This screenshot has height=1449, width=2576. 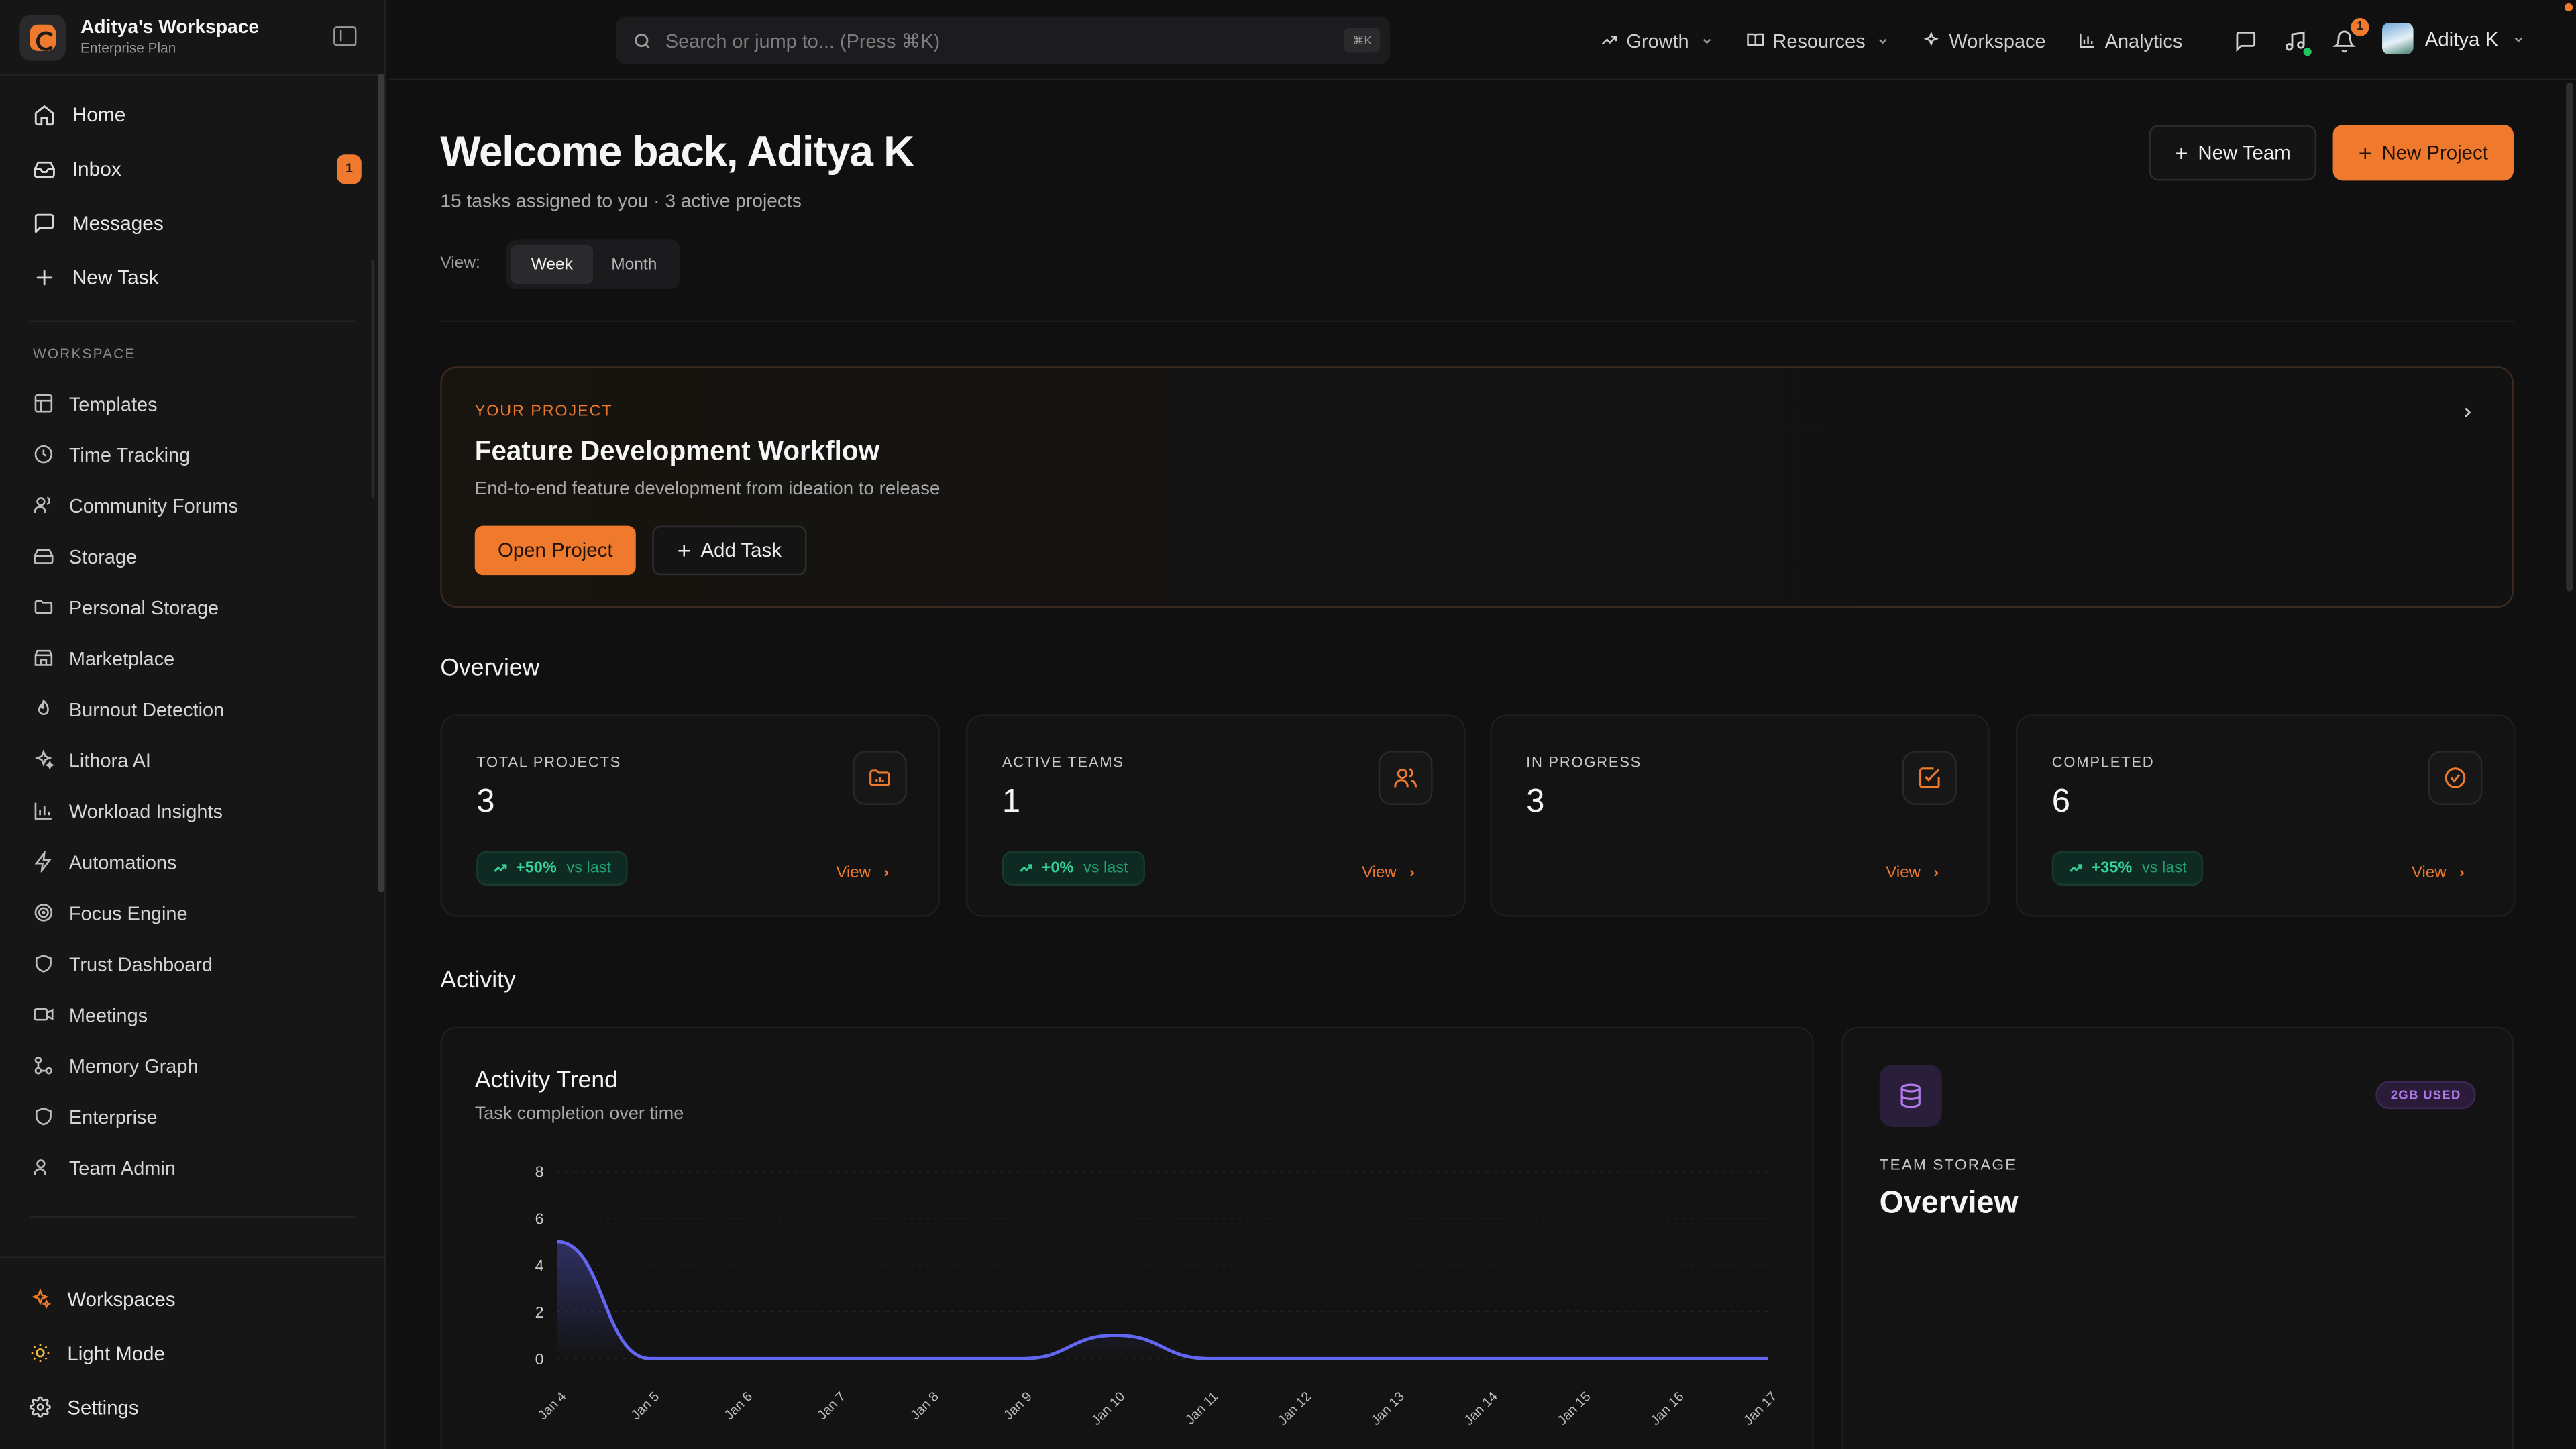 I want to click on sidebar-item-team-admin: Team Admin, so click(x=192, y=1167).